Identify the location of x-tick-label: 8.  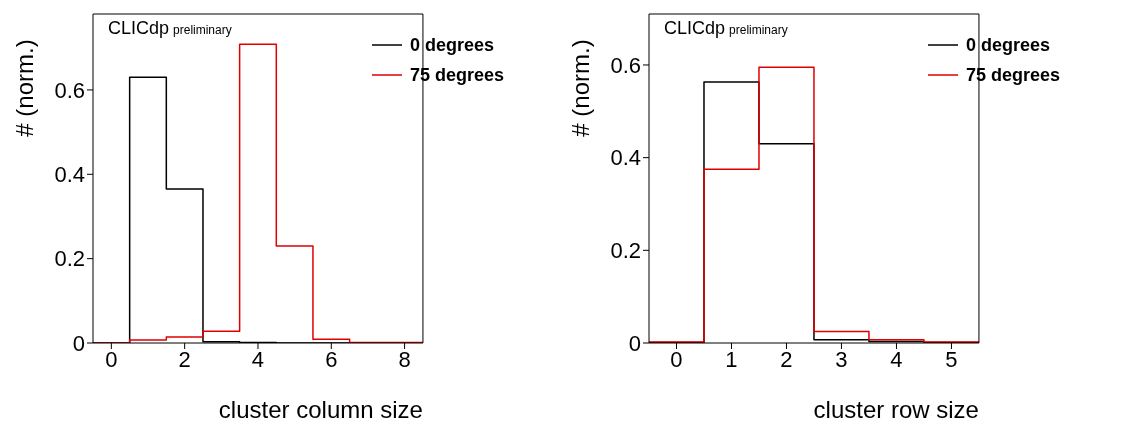
(404, 359).